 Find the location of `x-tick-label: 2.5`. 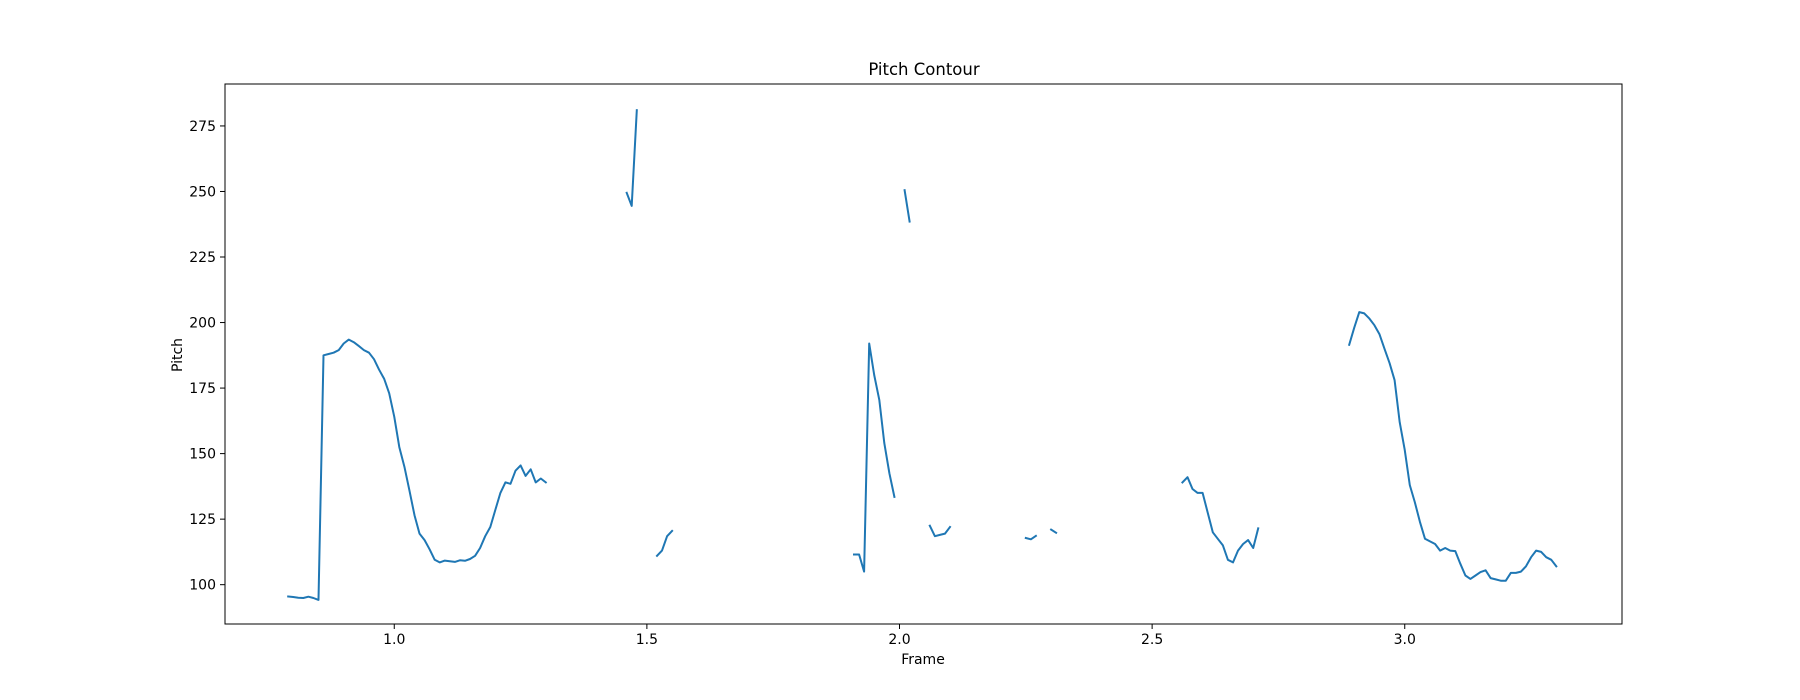

x-tick-label: 2.5 is located at coordinates (1152, 640).